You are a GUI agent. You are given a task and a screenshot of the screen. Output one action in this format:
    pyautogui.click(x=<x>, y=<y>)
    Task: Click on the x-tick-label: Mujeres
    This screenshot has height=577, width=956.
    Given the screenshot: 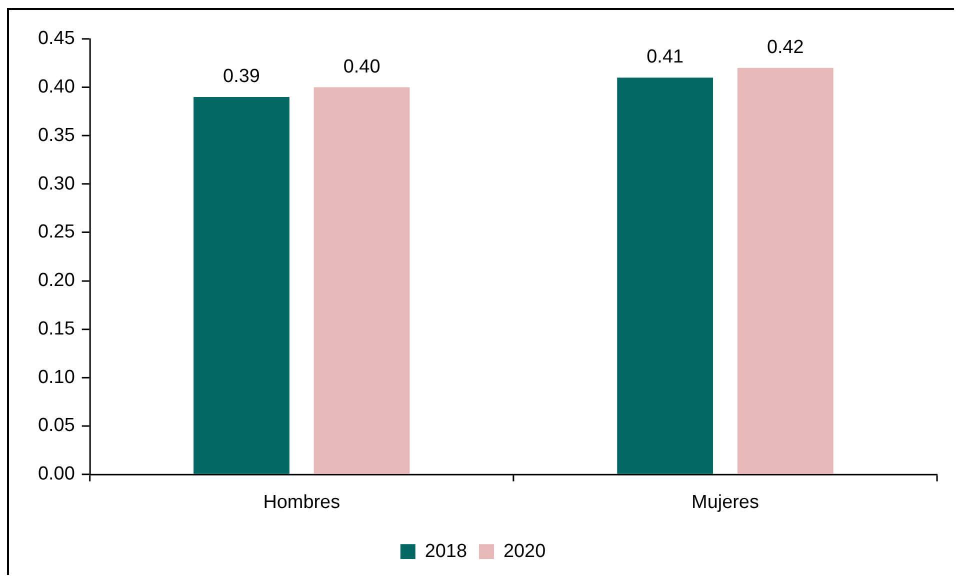 What is the action you would take?
    pyautogui.click(x=725, y=502)
    